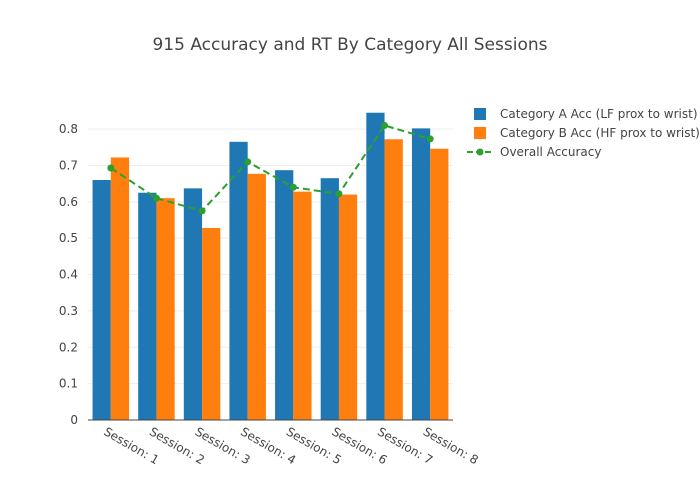  I want to click on legend-label: Category B Acc (HF prox to wrist), so click(600, 133).